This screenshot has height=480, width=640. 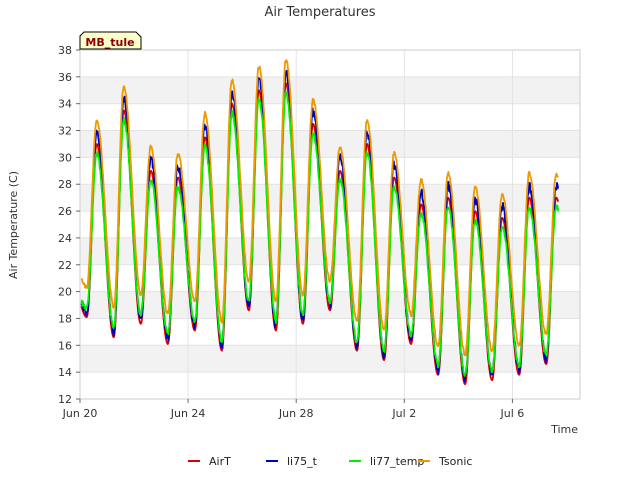 What do you see at coordinates (65, 104) in the screenshot?
I see `y-tick-label: 34` at bounding box center [65, 104].